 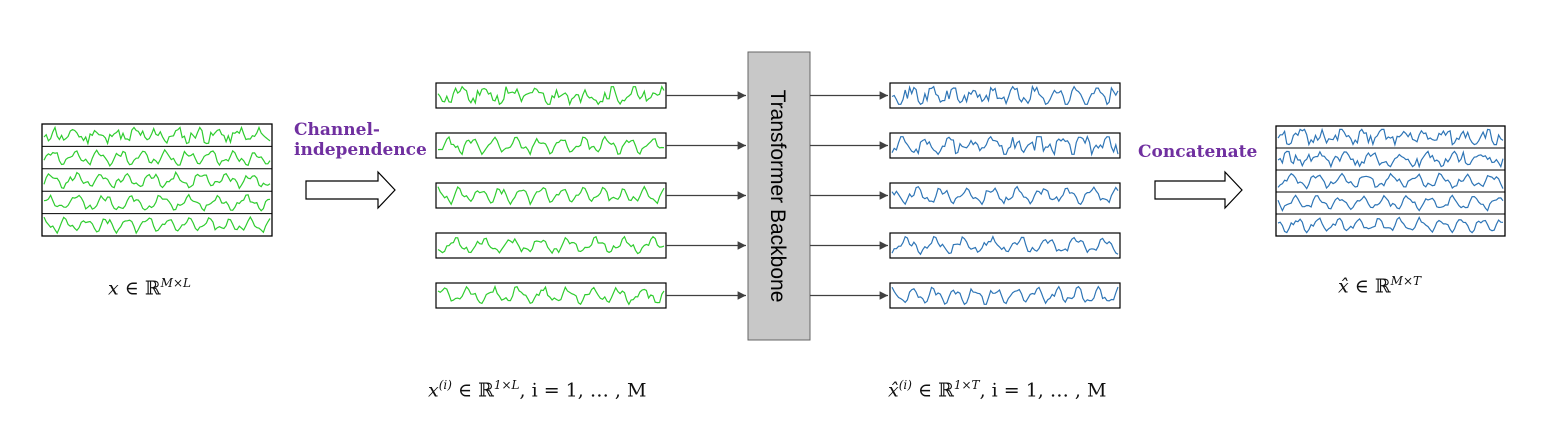 I want to click on output-formula: x̂ ∈ ℝM×T, so click(x=1380, y=286).